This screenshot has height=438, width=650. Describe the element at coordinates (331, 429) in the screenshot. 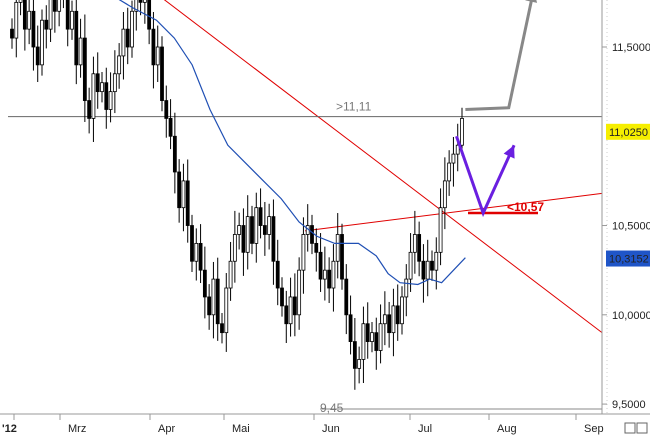

I see `x-tick-label: Jun` at that location.